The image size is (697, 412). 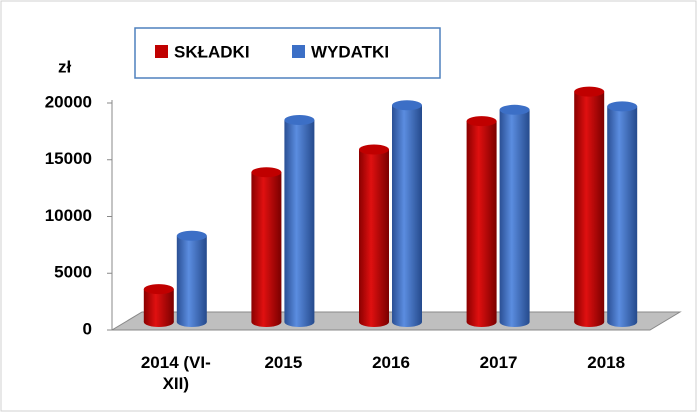 I want to click on y-tick-label: 10000, so click(x=68, y=215).